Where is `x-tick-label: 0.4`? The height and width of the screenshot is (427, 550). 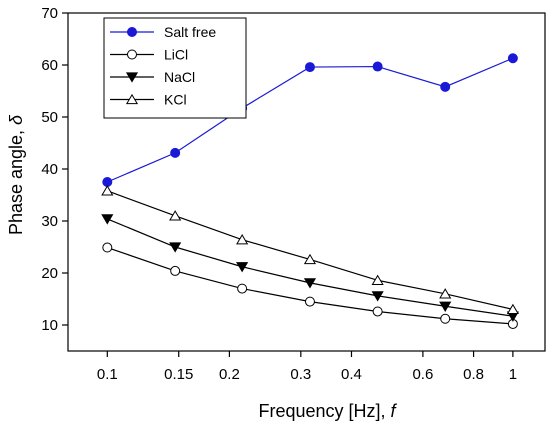
x-tick-label: 0.4 is located at coordinates (351, 374).